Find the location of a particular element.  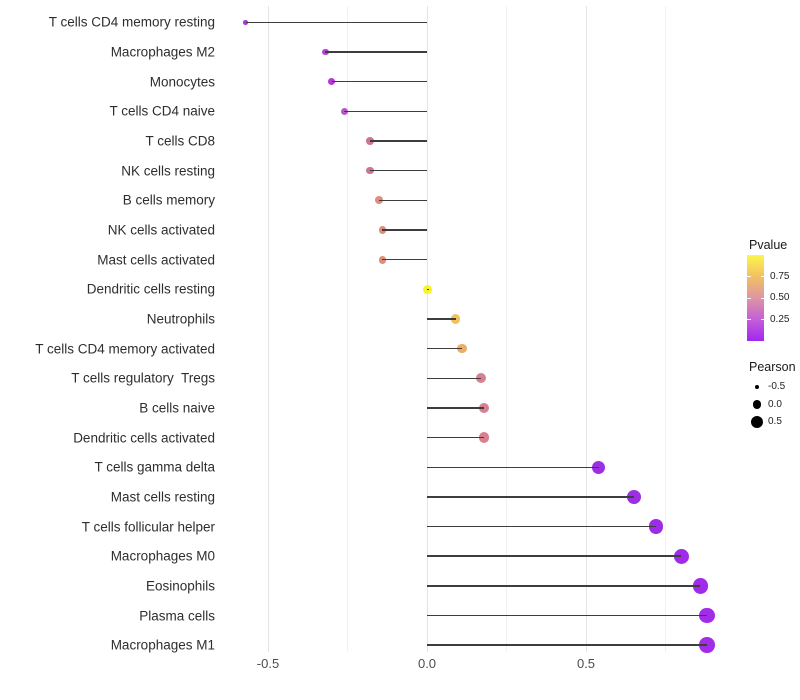

x-axis-tick-label: 0.0 is located at coordinates (427, 663).